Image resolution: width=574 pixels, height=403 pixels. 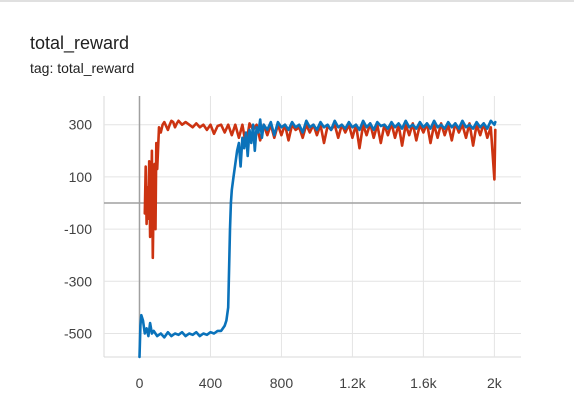 What do you see at coordinates (352, 383) in the screenshot?
I see `x-tick-label: 1.2k` at bounding box center [352, 383].